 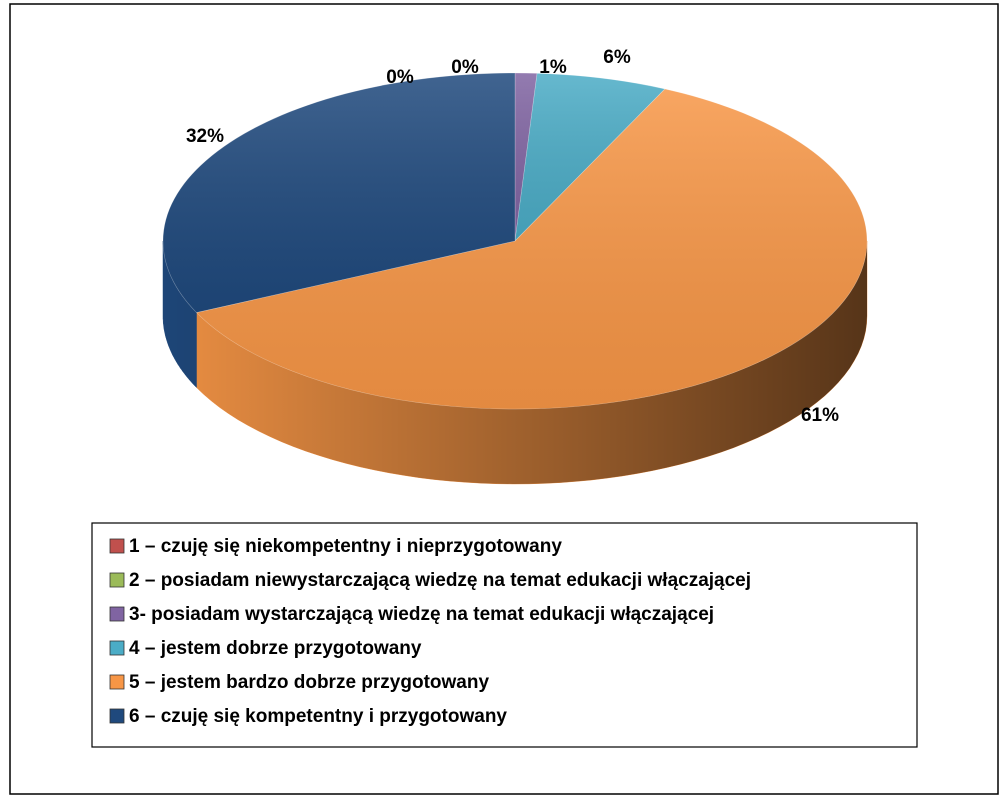 What do you see at coordinates (820, 415) in the screenshot?
I see `data-label: 61%` at bounding box center [820, 415].